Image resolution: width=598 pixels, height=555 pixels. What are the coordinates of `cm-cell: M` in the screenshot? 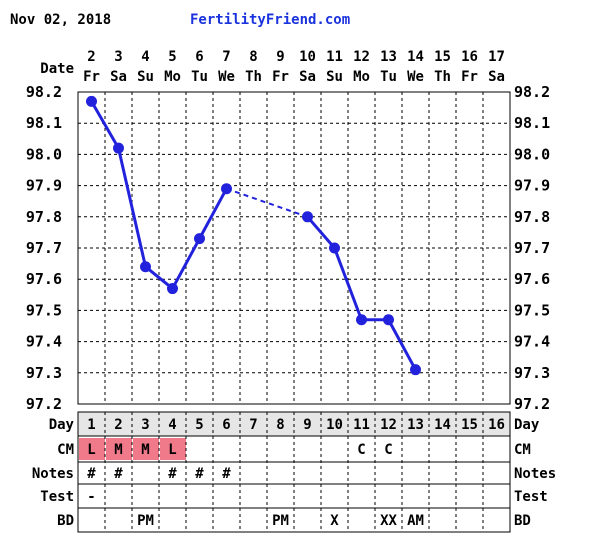 It's located at (145, 450).